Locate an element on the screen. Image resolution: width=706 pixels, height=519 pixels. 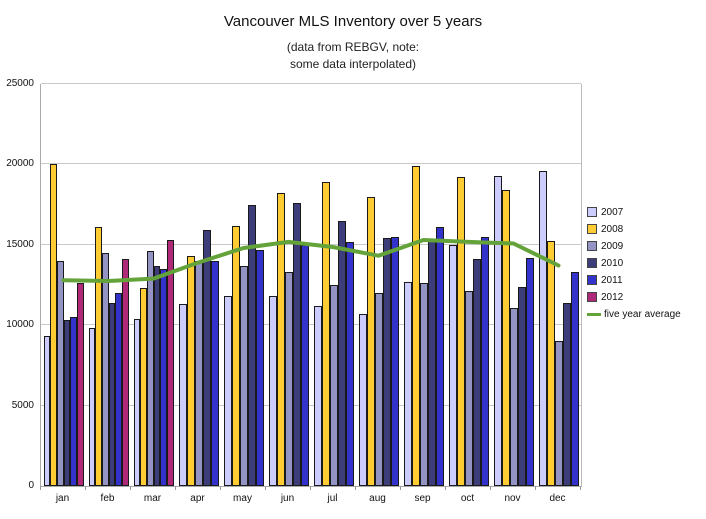
bar-2009-feb is located at coordinates (105, 369).